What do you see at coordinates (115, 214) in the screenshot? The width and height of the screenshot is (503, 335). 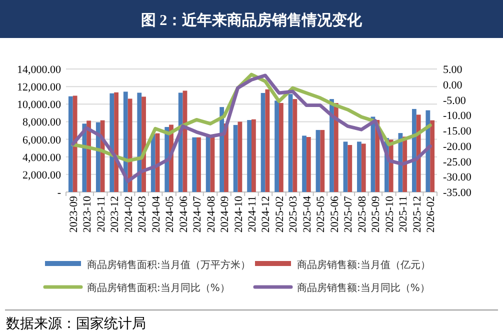 I see `x-tick-label: 2023-12` at bounding box center [115, 214].